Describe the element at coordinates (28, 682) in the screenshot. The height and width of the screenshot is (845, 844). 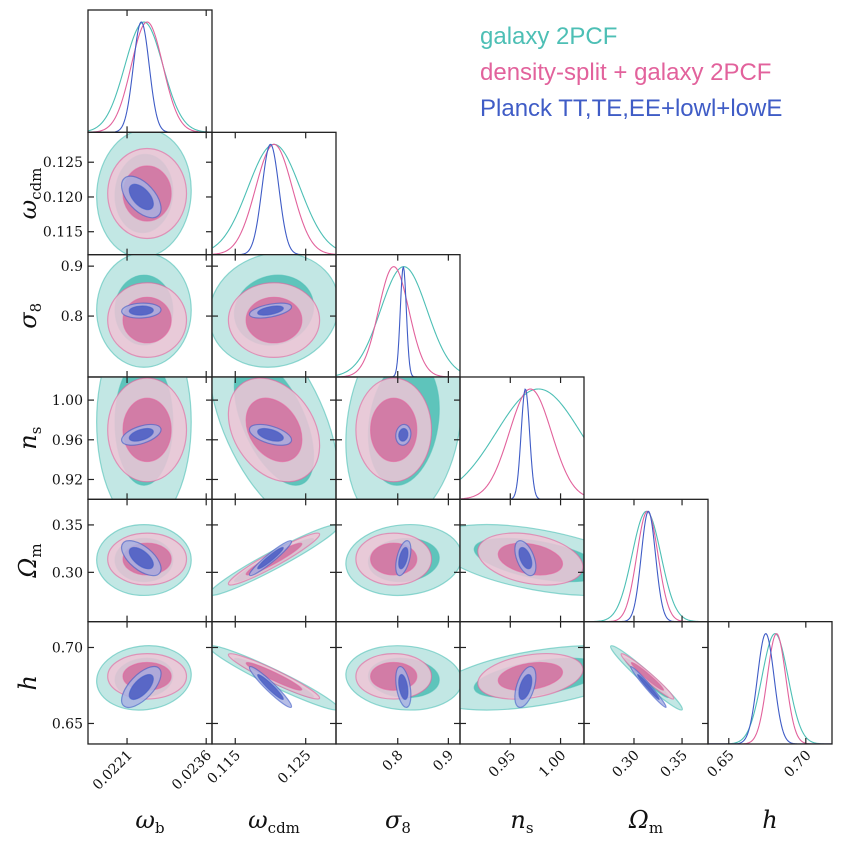
I see `y-axis-label-5: h` at that location.